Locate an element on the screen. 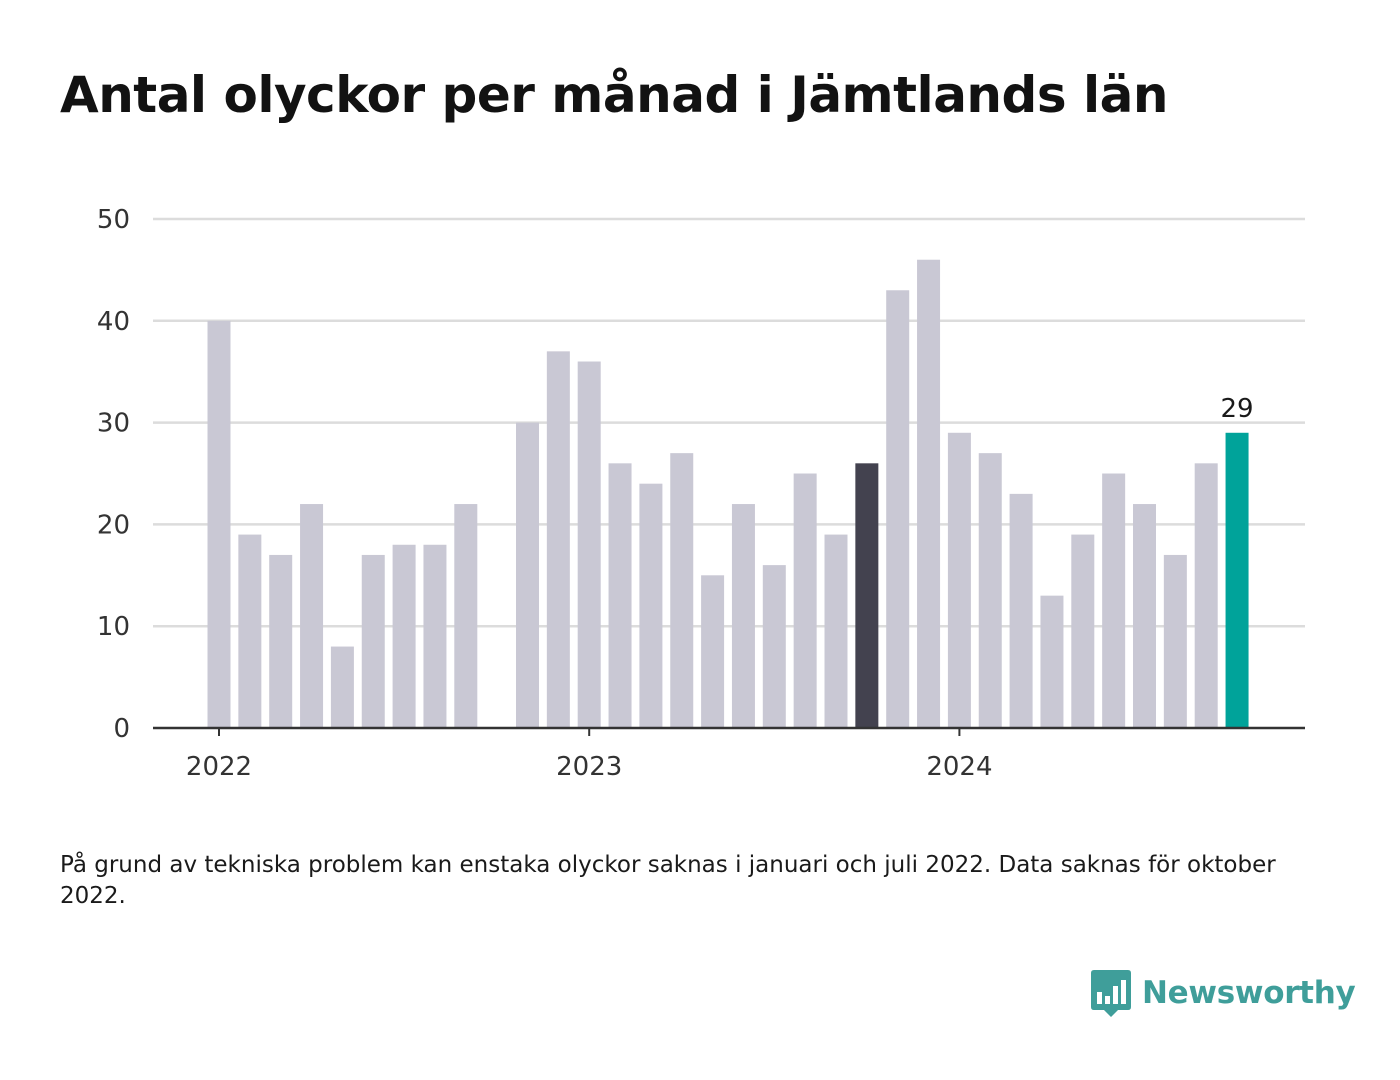  chart-title: Antal olyckor per månad i Jämtlands län is located at coordinates (614, 95).